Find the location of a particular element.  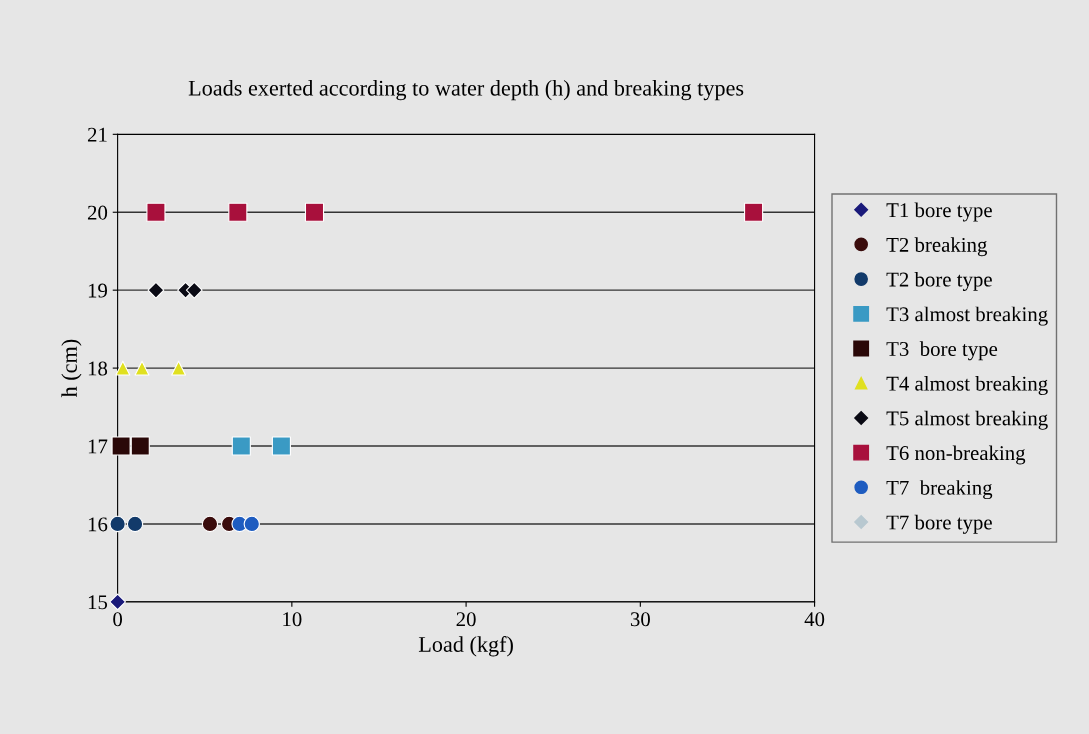

y-tick-label: 18 is located at coordinates (98, 368).